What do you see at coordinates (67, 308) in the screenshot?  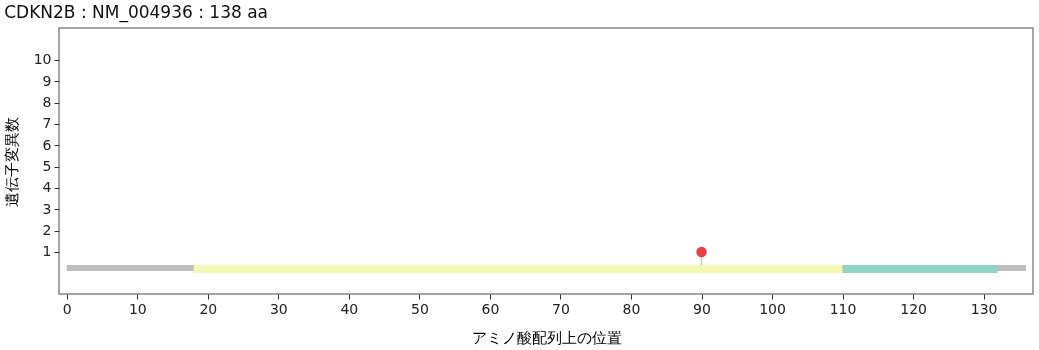 I see `x-tick-label: 0` at bounding box center [67, 308].